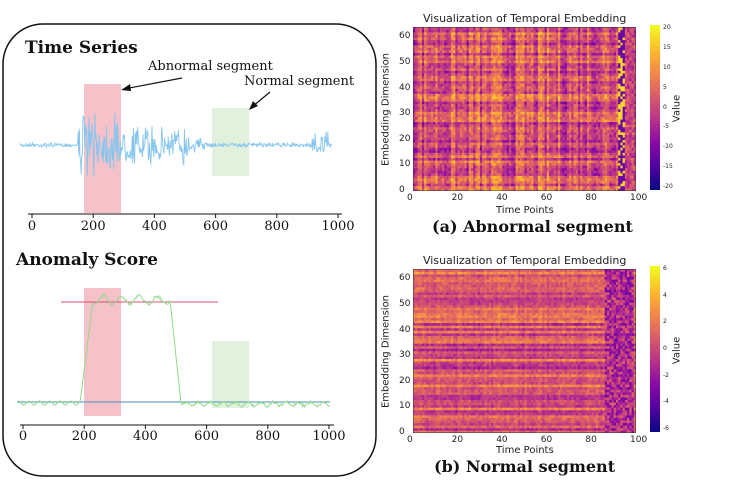  What do you see at coordinates (502, 440) in the screenshot?
I see `heatmap-b-x-tick: 40` at bounding box center [502, 440].